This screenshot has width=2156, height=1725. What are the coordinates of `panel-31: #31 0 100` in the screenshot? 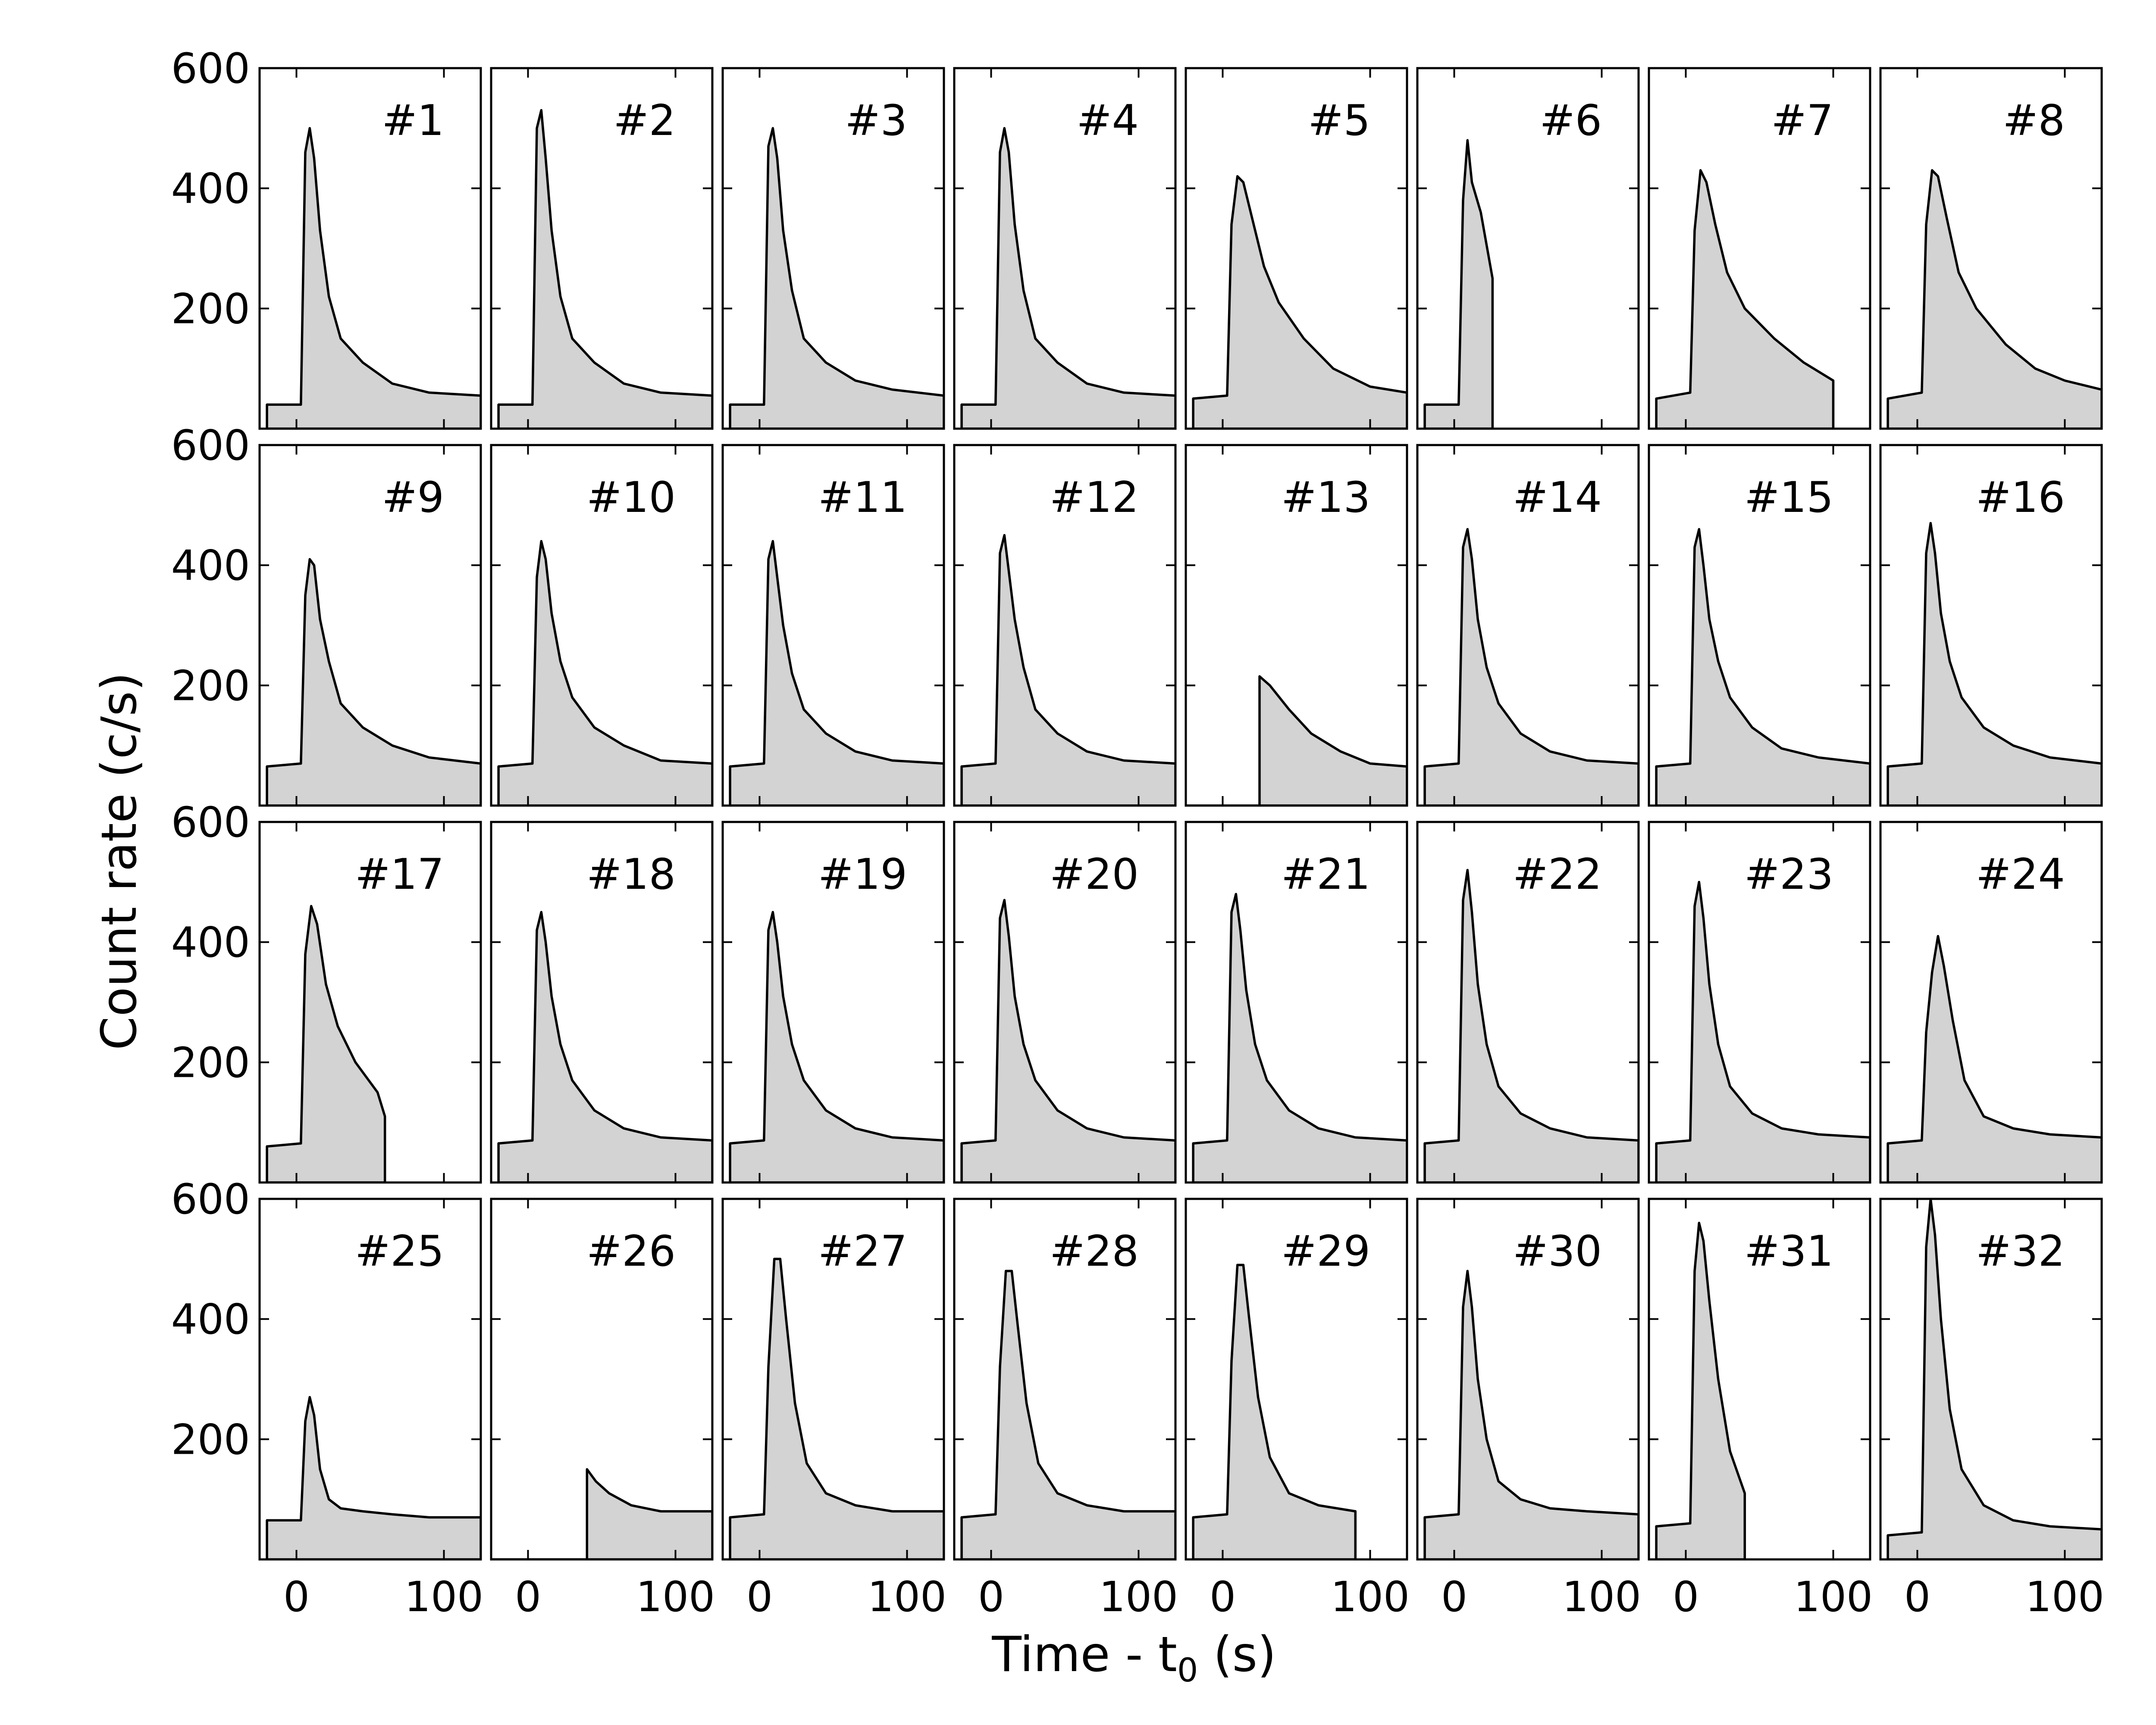 It's located at (1760, 1410).